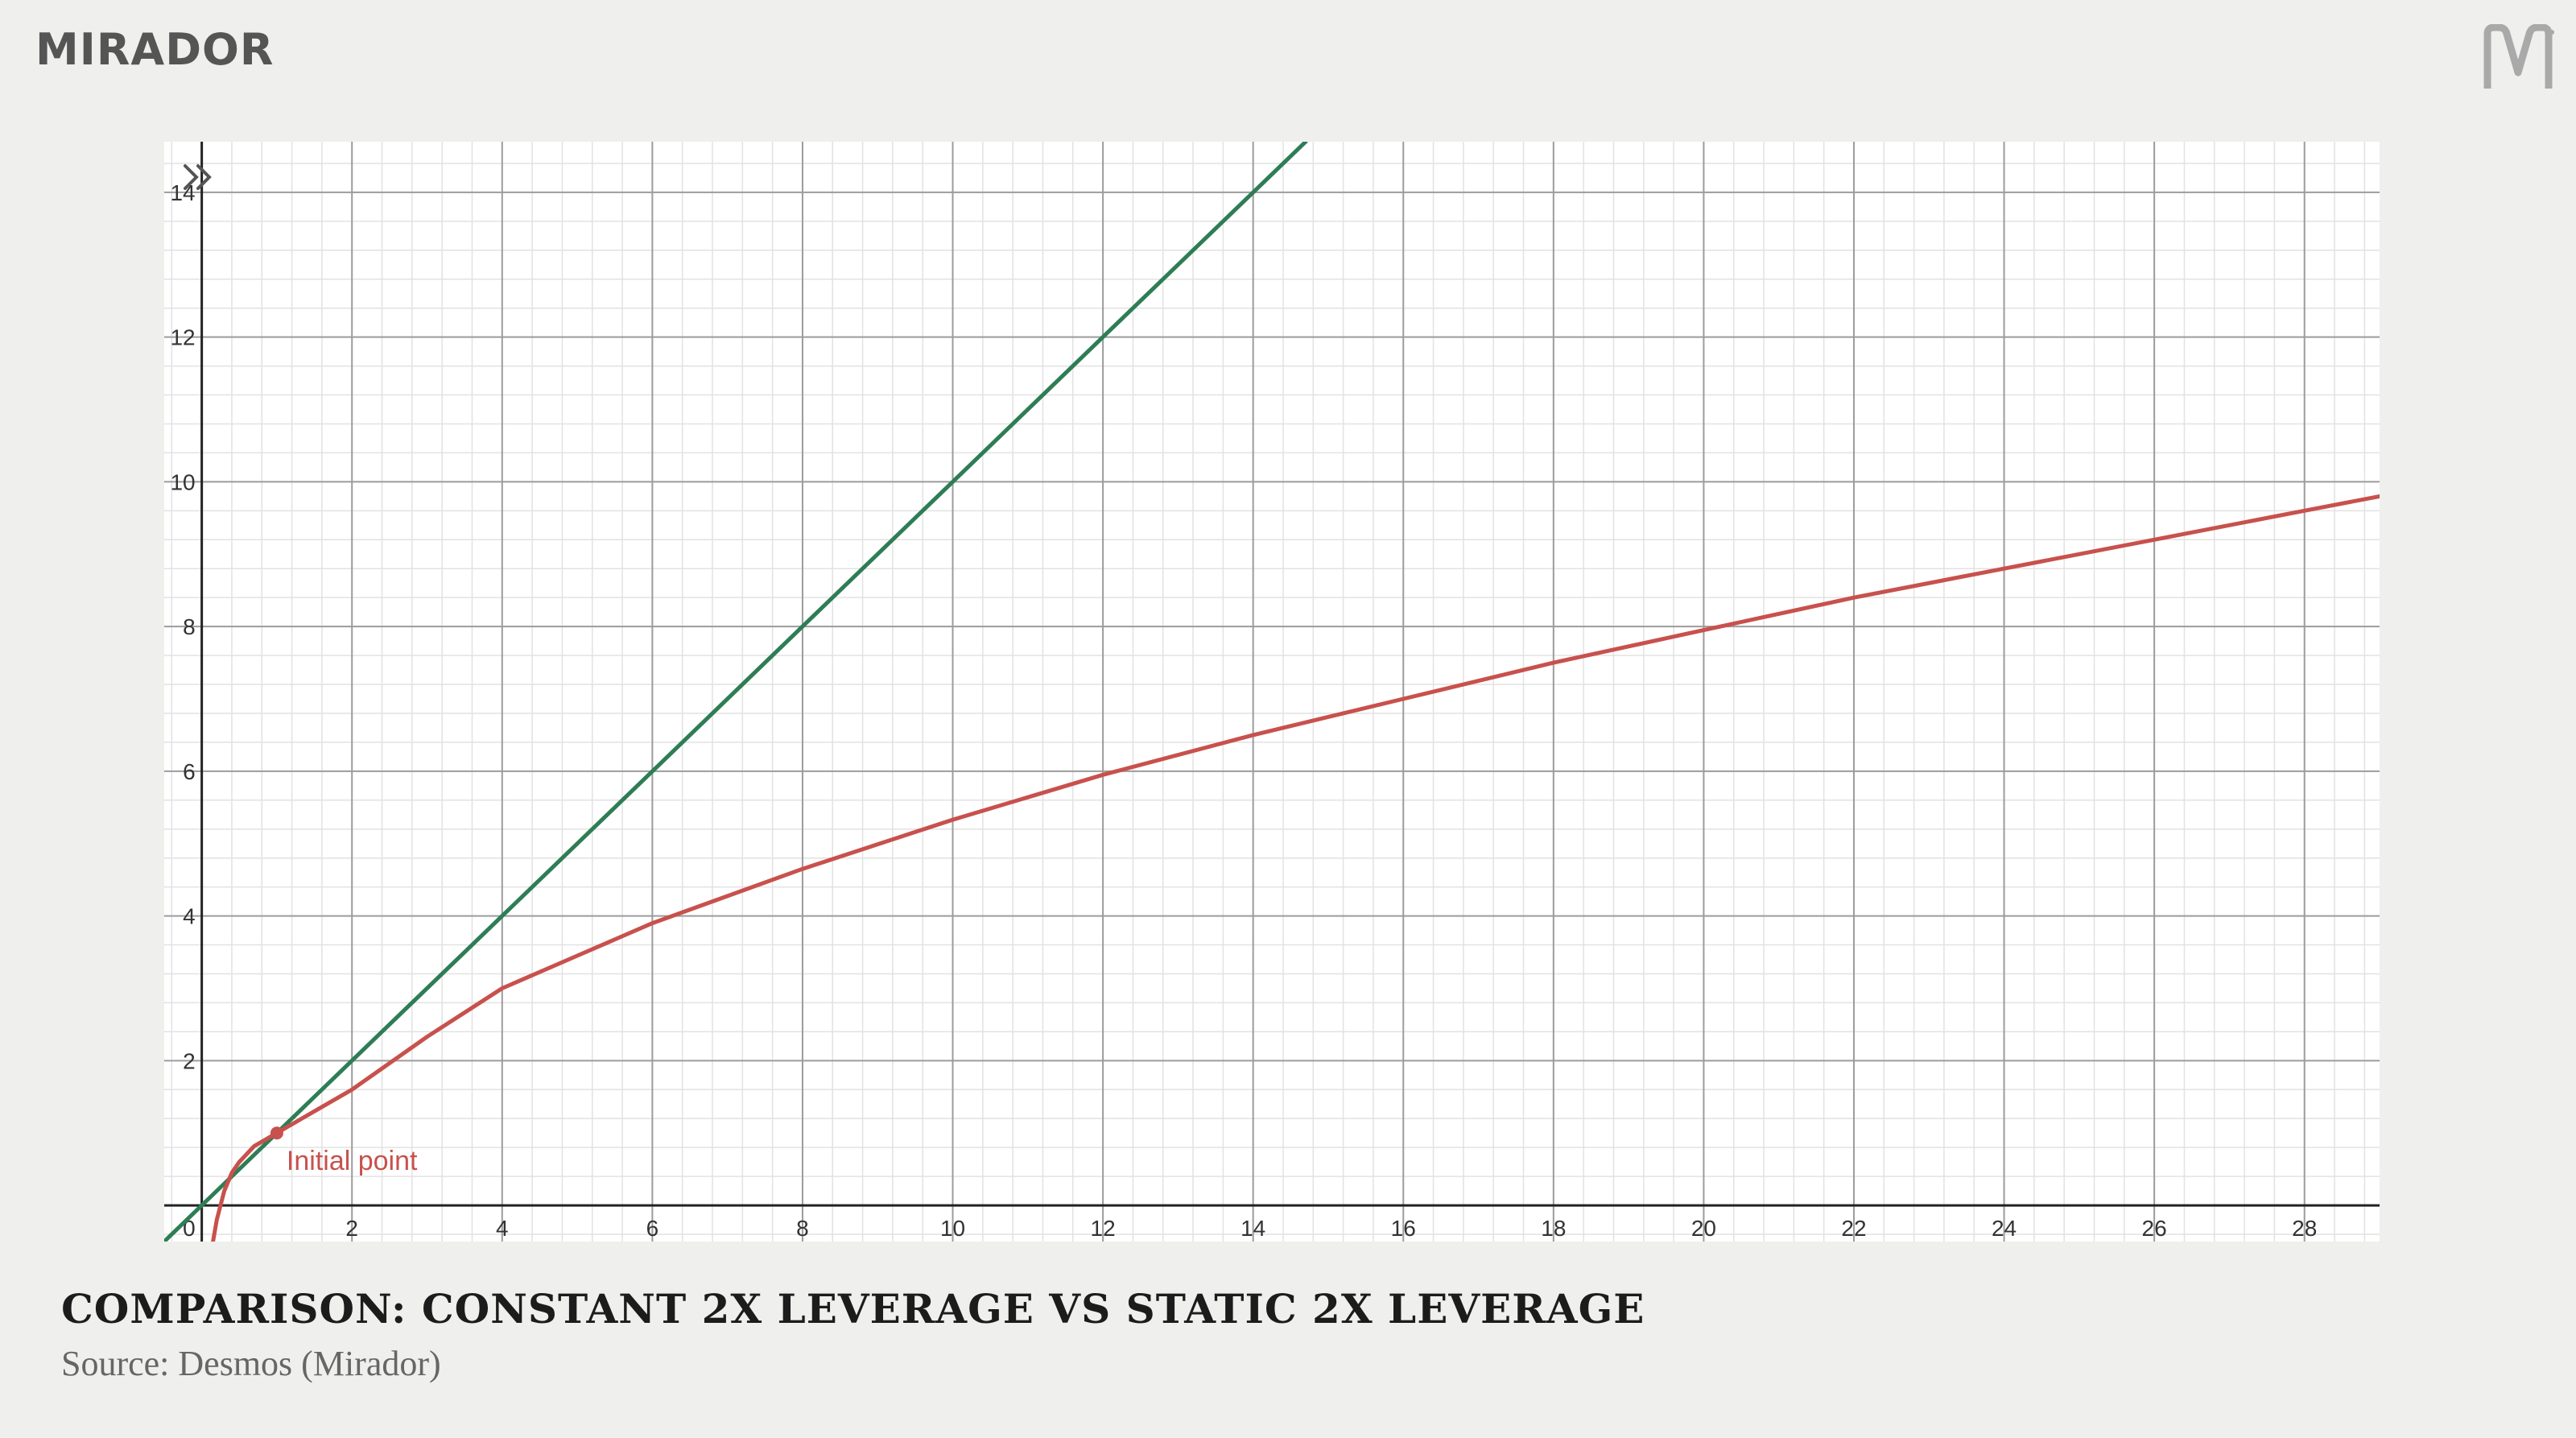  Describe the element at coordinates (351, 1228) in the screenshot. I see `x-tick-label: 2` at that location.